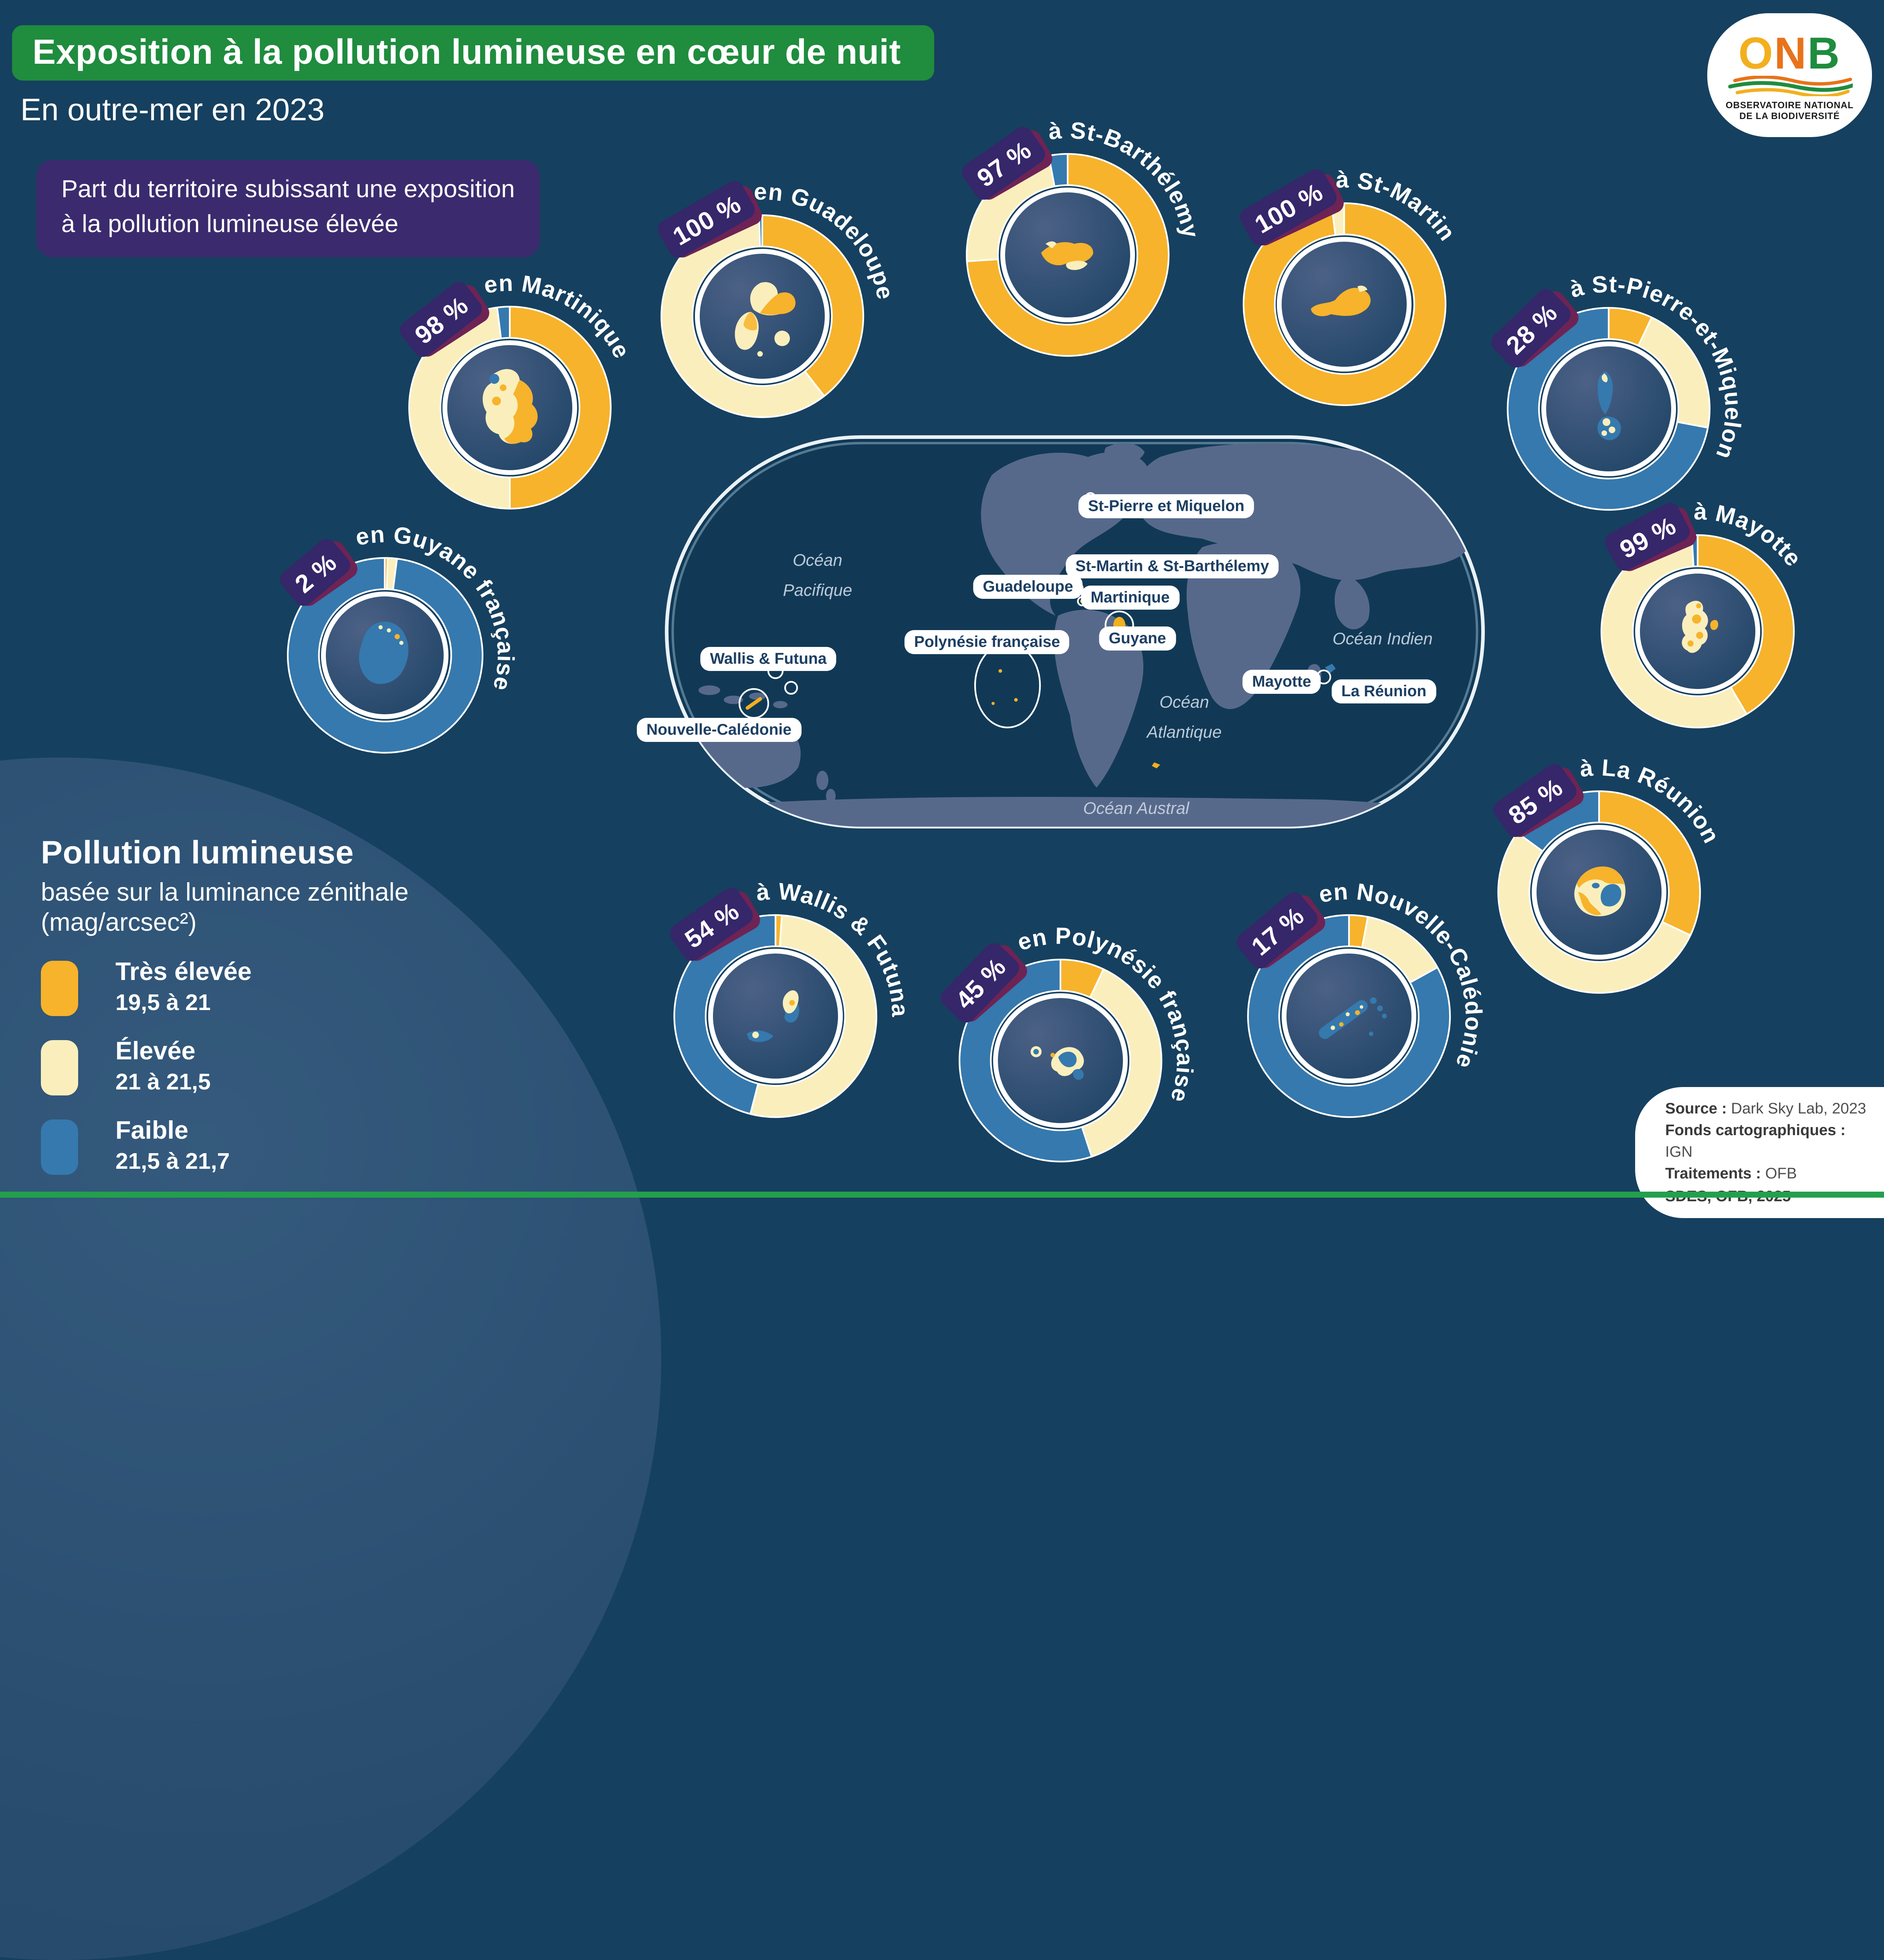 The image size is (1884, 1960). I want to click on ocean-label-oc-an-atlantique: Océan Atlantique, so click(1184, 716).